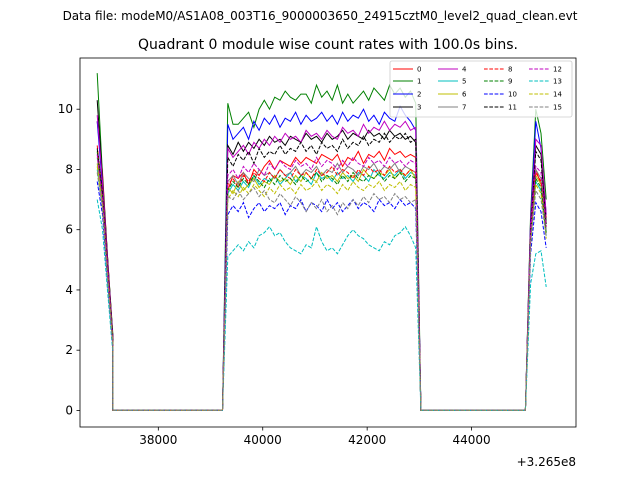 This screenshot has height=480, width=640. What do you see at coordinates (65, 109) in the screenshot?
I see `y-tick-label: 10` at bounding box center [65, 109].